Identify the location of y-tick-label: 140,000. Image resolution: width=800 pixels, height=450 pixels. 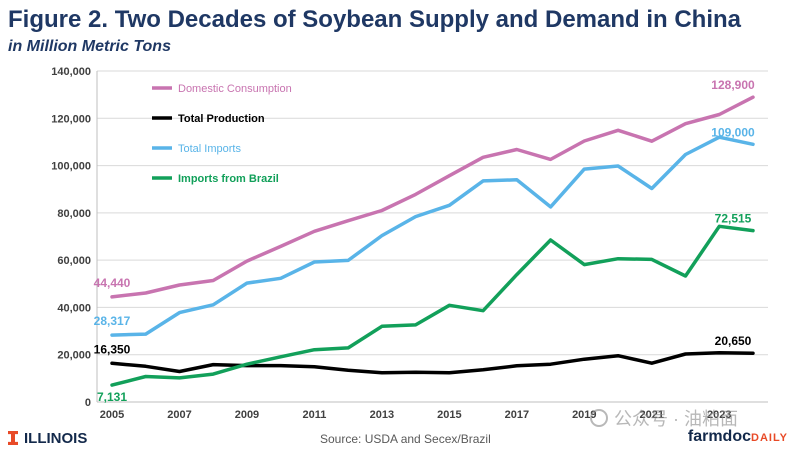
(71, 72).